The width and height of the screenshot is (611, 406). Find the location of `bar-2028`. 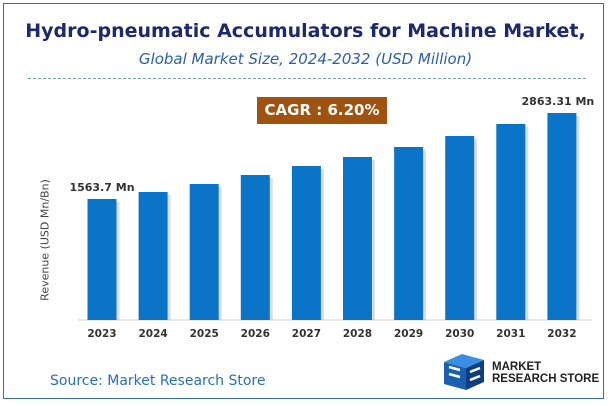

bar-2028 is located at coordinates (357, 238).